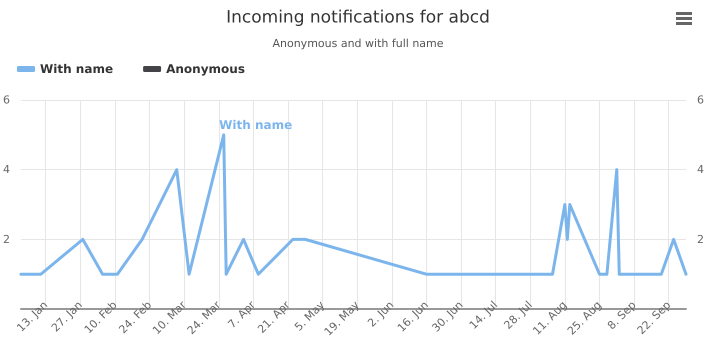 This screenshot has height=340, width=716. I want to click on legend-label: With name, so click(77, 69).